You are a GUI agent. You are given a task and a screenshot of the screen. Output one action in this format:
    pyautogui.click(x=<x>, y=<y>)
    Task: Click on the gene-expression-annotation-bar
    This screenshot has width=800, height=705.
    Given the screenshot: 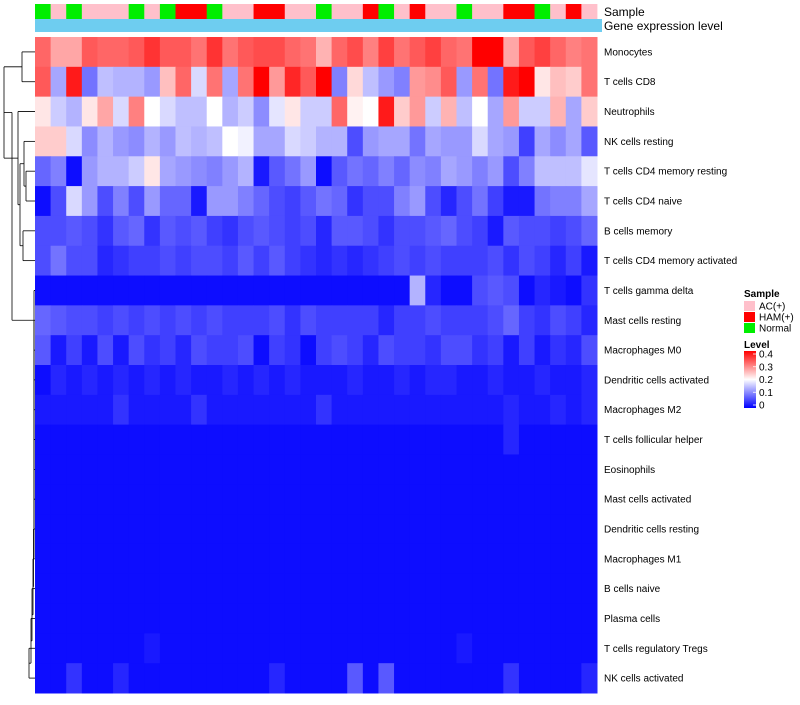 What is the action you would take?
    pyautogui.click(x=318, y=25)
    